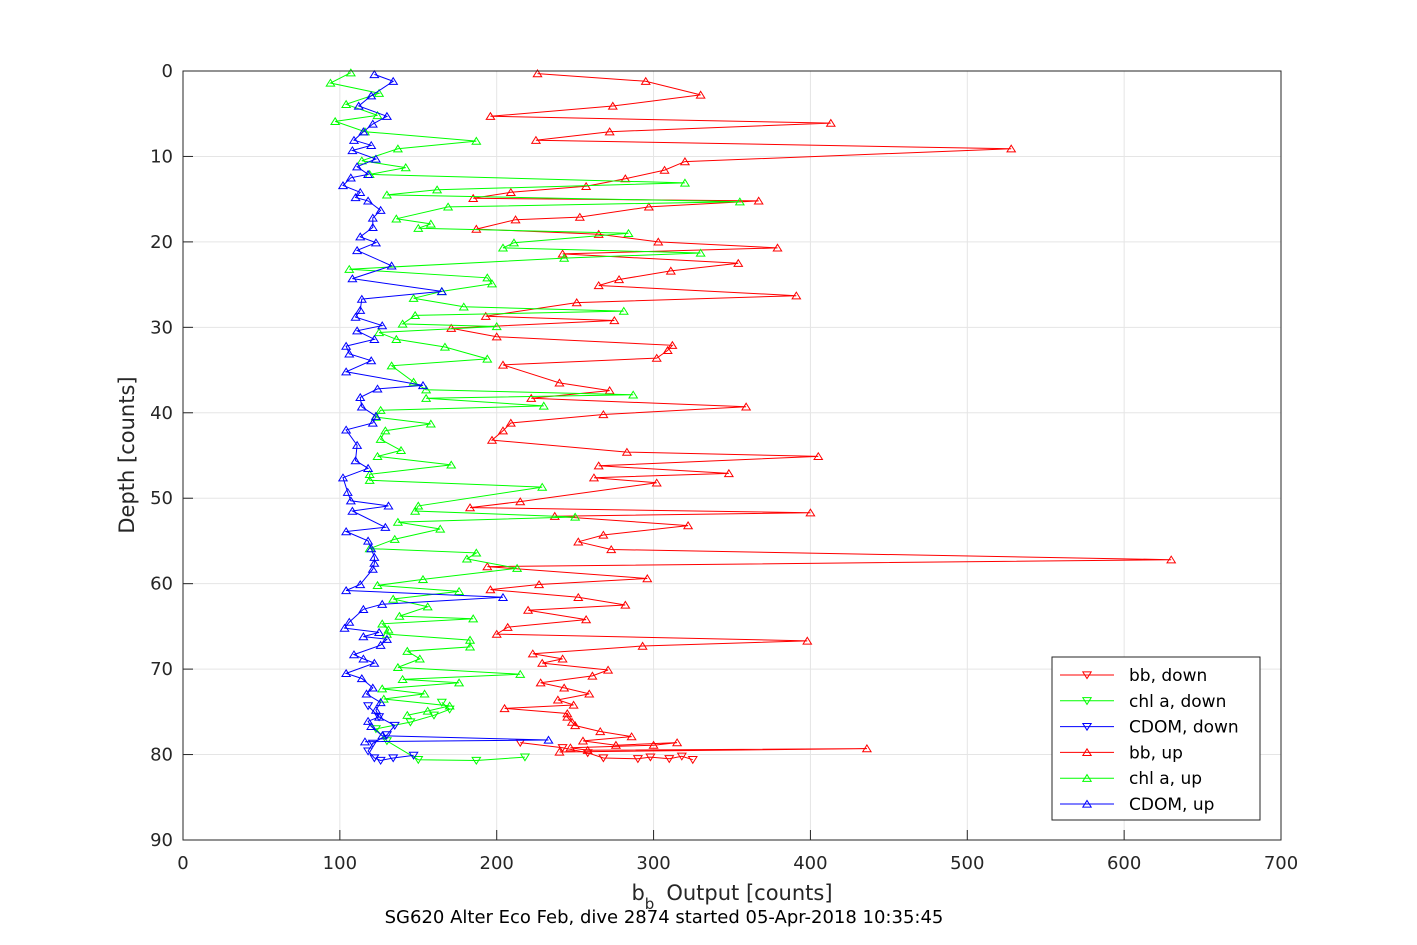  I want to click on legend-marker, so click(1087, 752).